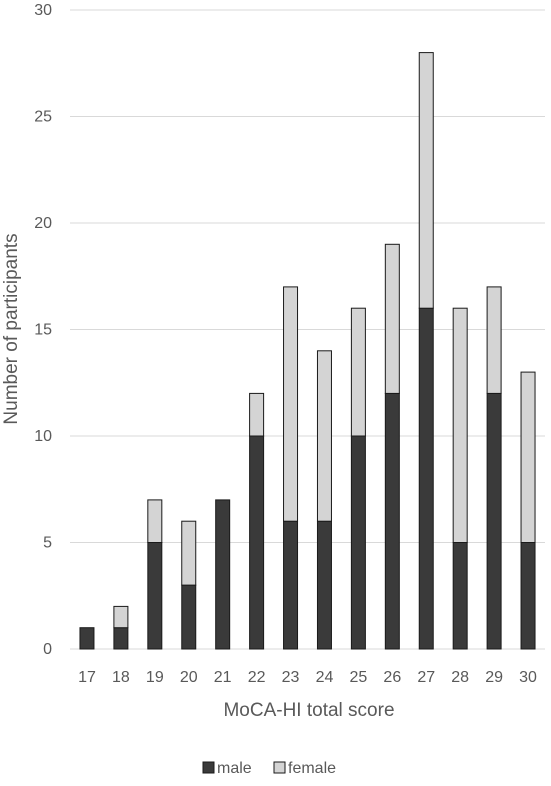 This screenshot has height=786, width=551. Describe the element at coordinates (189, 677) in the screenshot. I see `x-tick-label: 20` at that location.